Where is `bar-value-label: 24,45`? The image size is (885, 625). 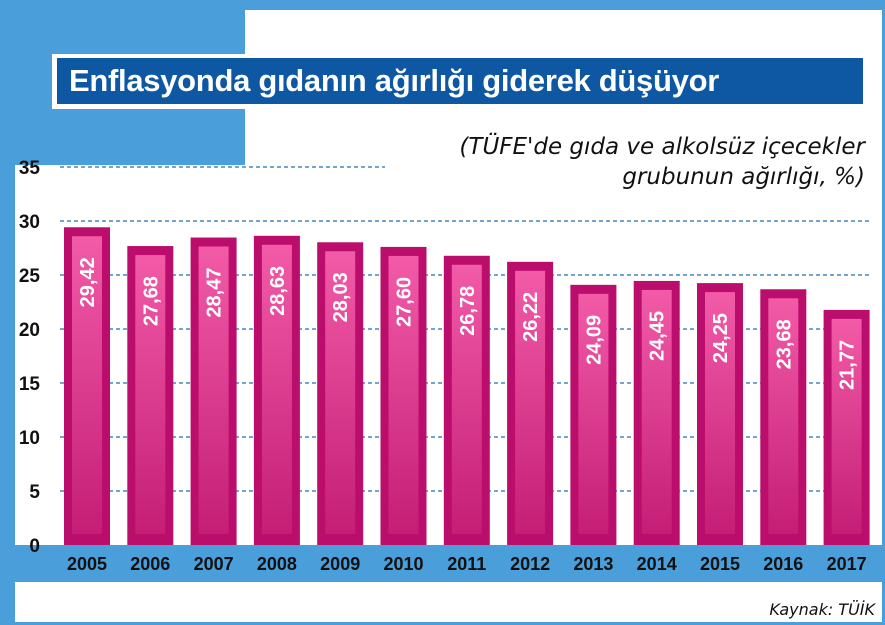
bar-value-label: 24,45 is located at coordinates (658, 336).